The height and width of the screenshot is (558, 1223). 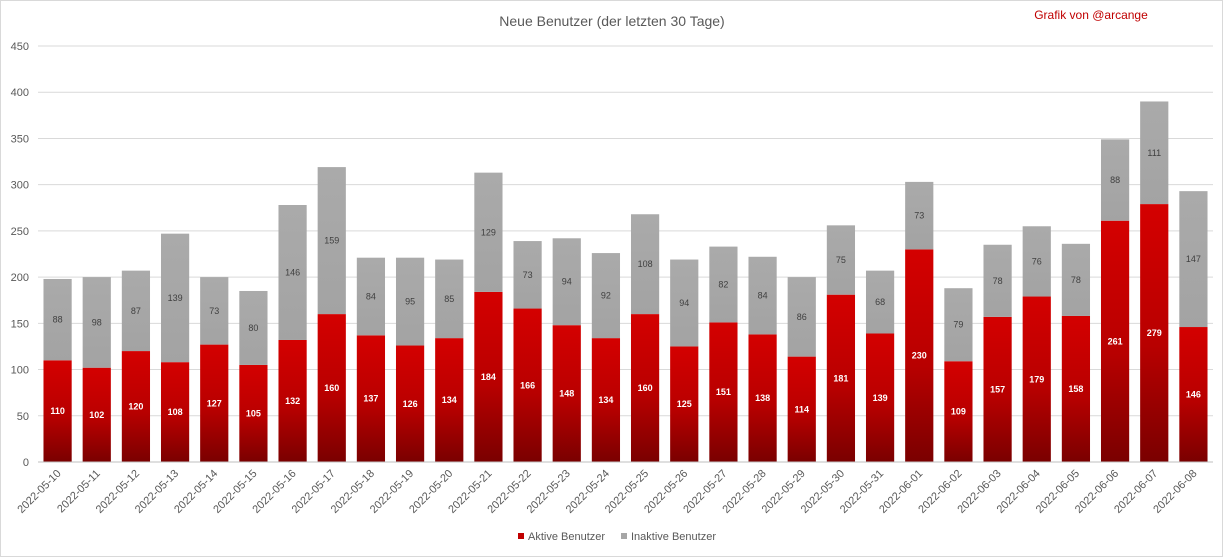 I want to click on data-label-active: 157, so click(x=997, y=389).